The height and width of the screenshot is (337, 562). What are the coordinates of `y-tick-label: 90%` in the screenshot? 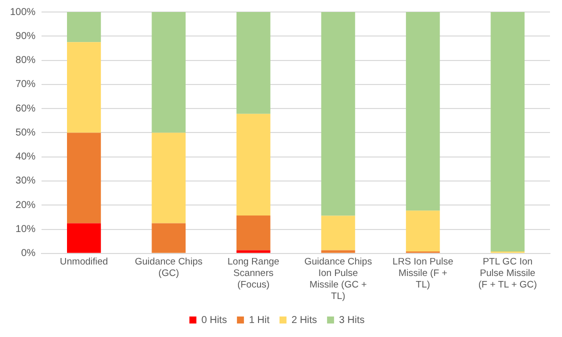 It's located at (26, 36).